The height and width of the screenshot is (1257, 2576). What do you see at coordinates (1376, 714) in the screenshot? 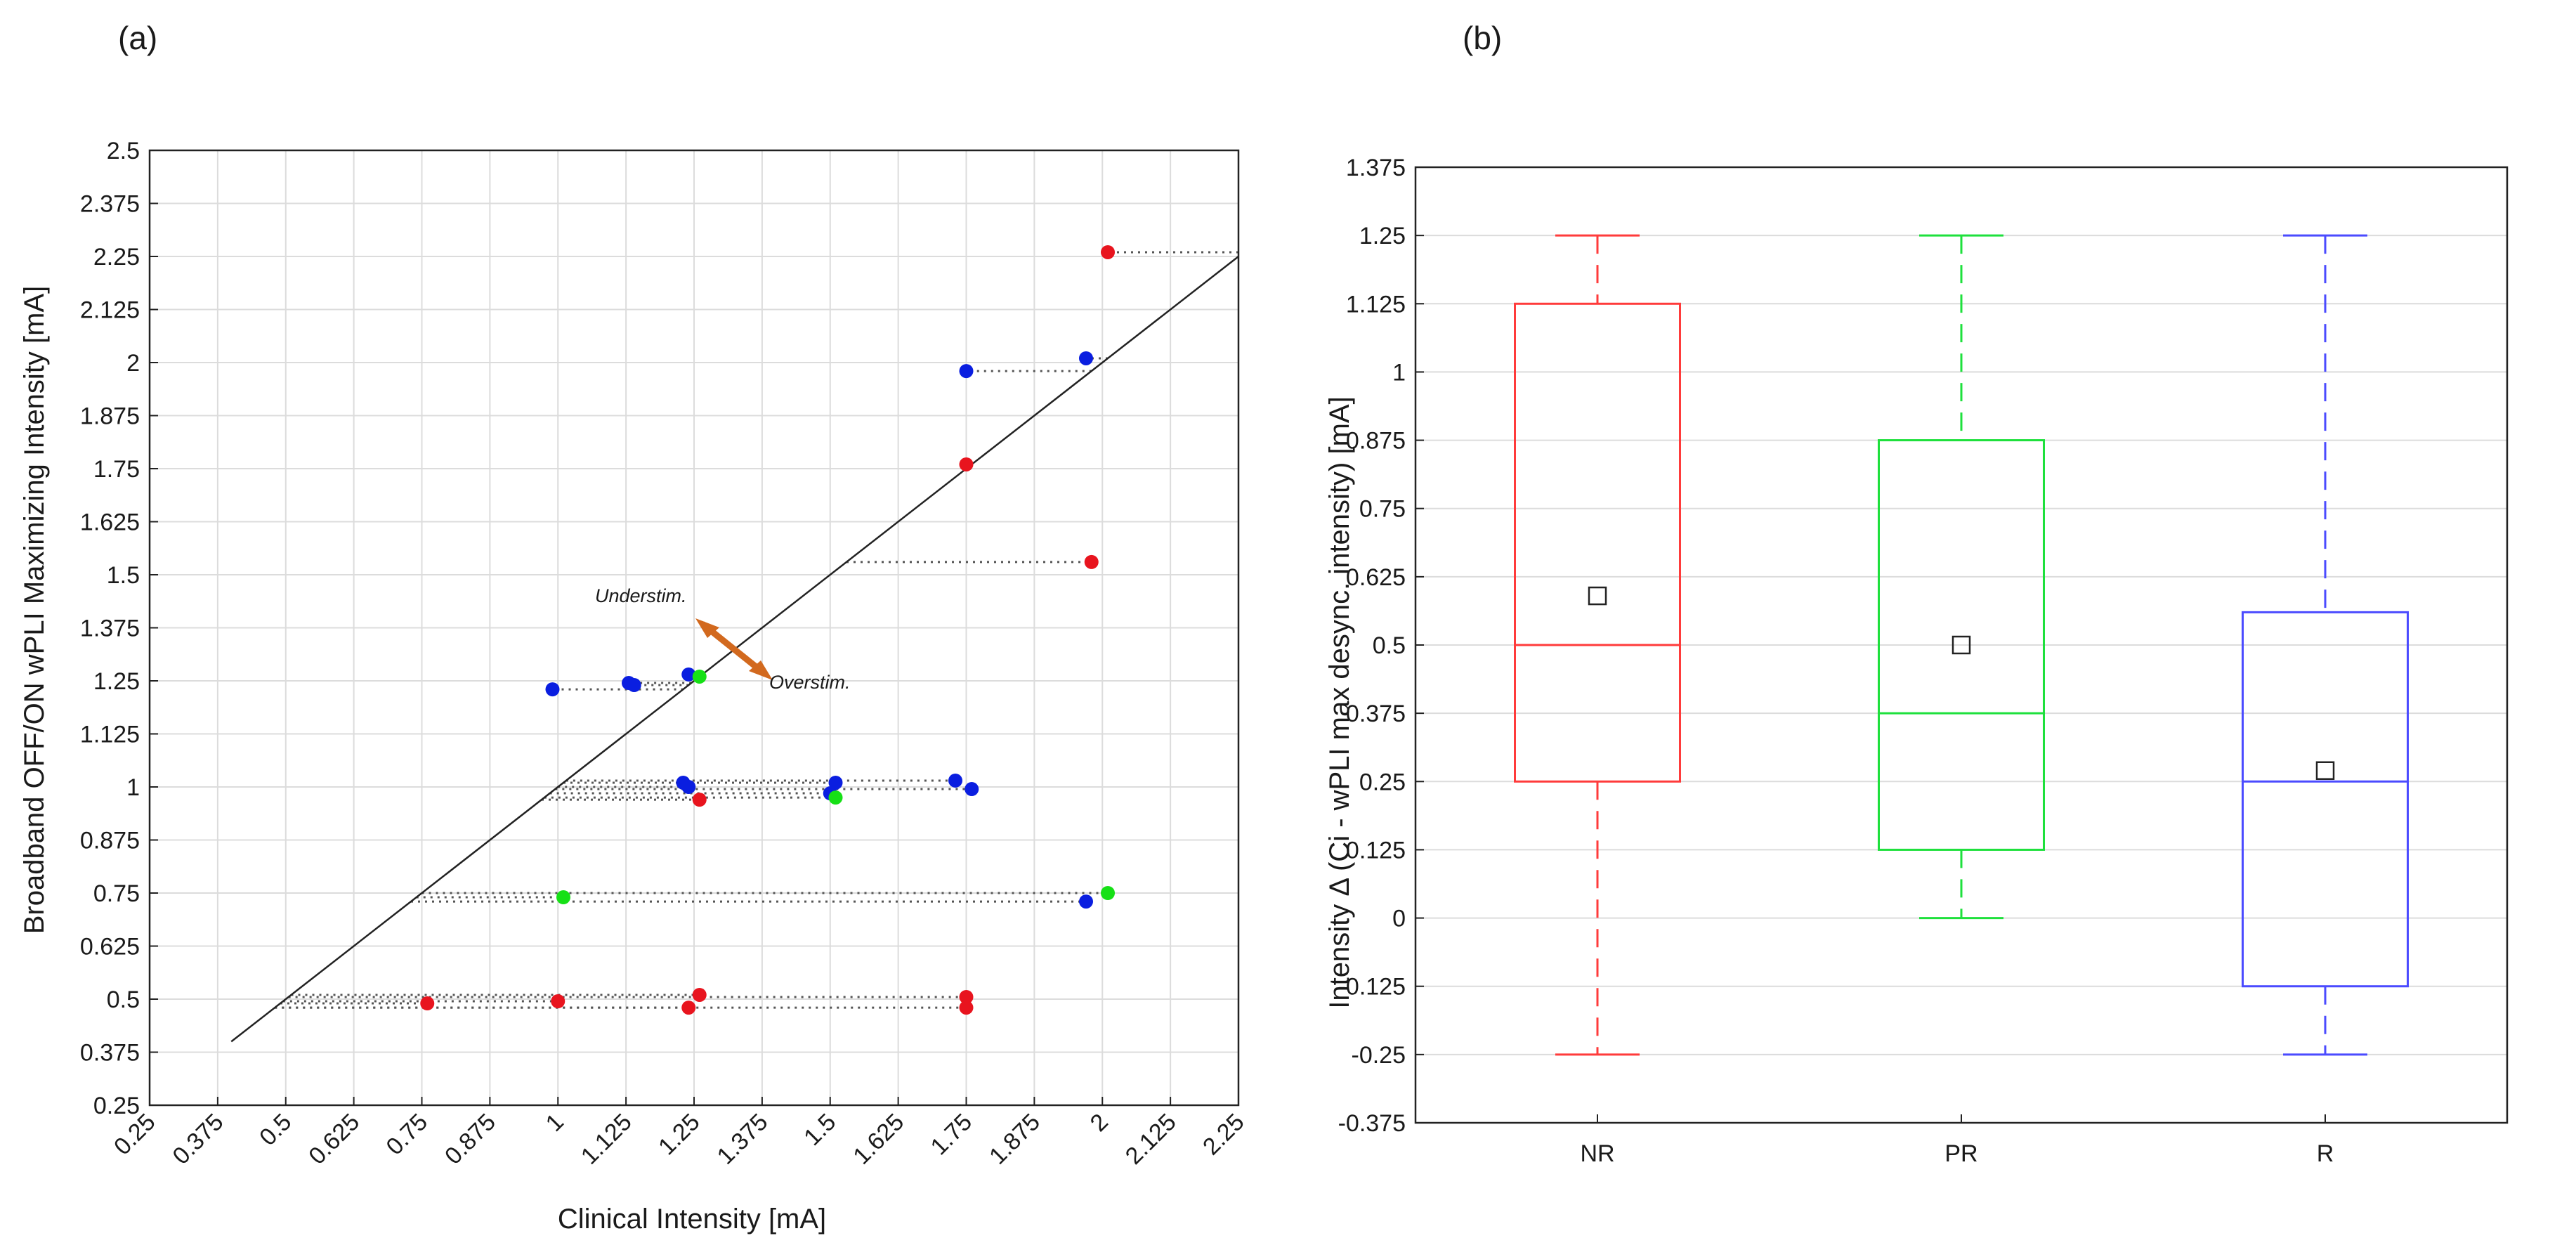
I see `panel-b-y-tick-label: 0.375` at bounding box center [1376, 714].